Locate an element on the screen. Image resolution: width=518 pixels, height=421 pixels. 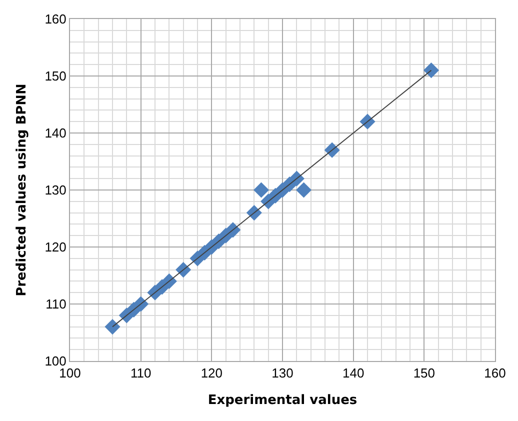
x-tick-label: 130 is located at coordinates (283, 373).